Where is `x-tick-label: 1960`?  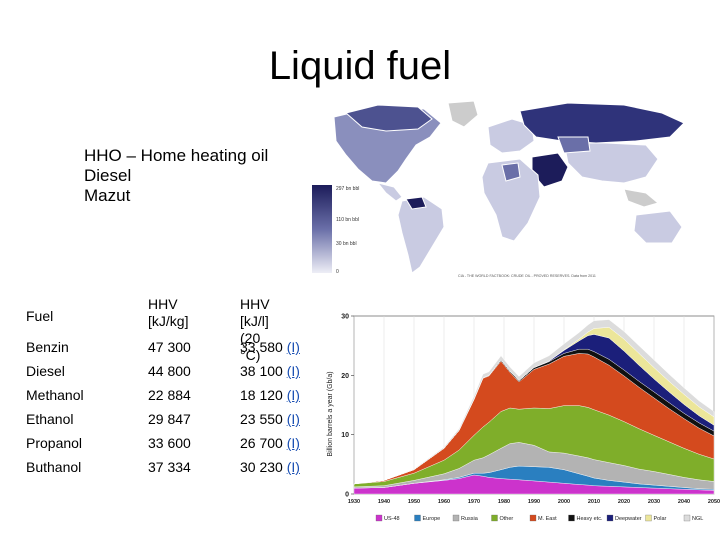
x-tick-label: 1960 is located at coordinates (444, 502).